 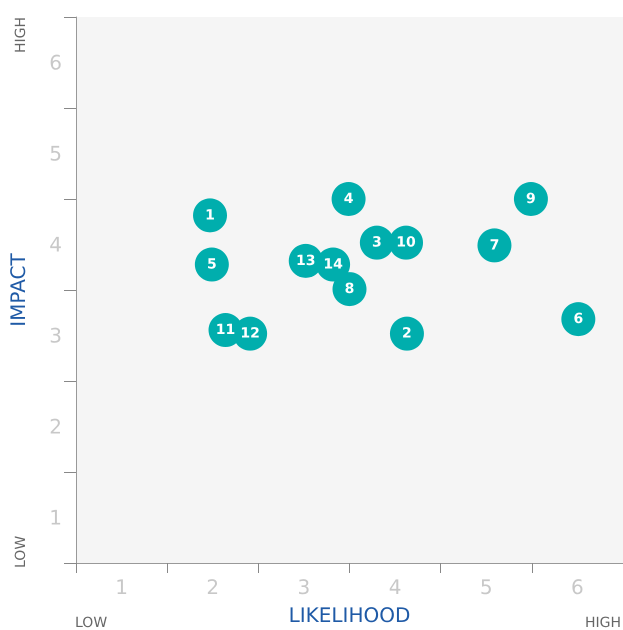 I want to click on series-label: 8, so click(x=349, y=289).